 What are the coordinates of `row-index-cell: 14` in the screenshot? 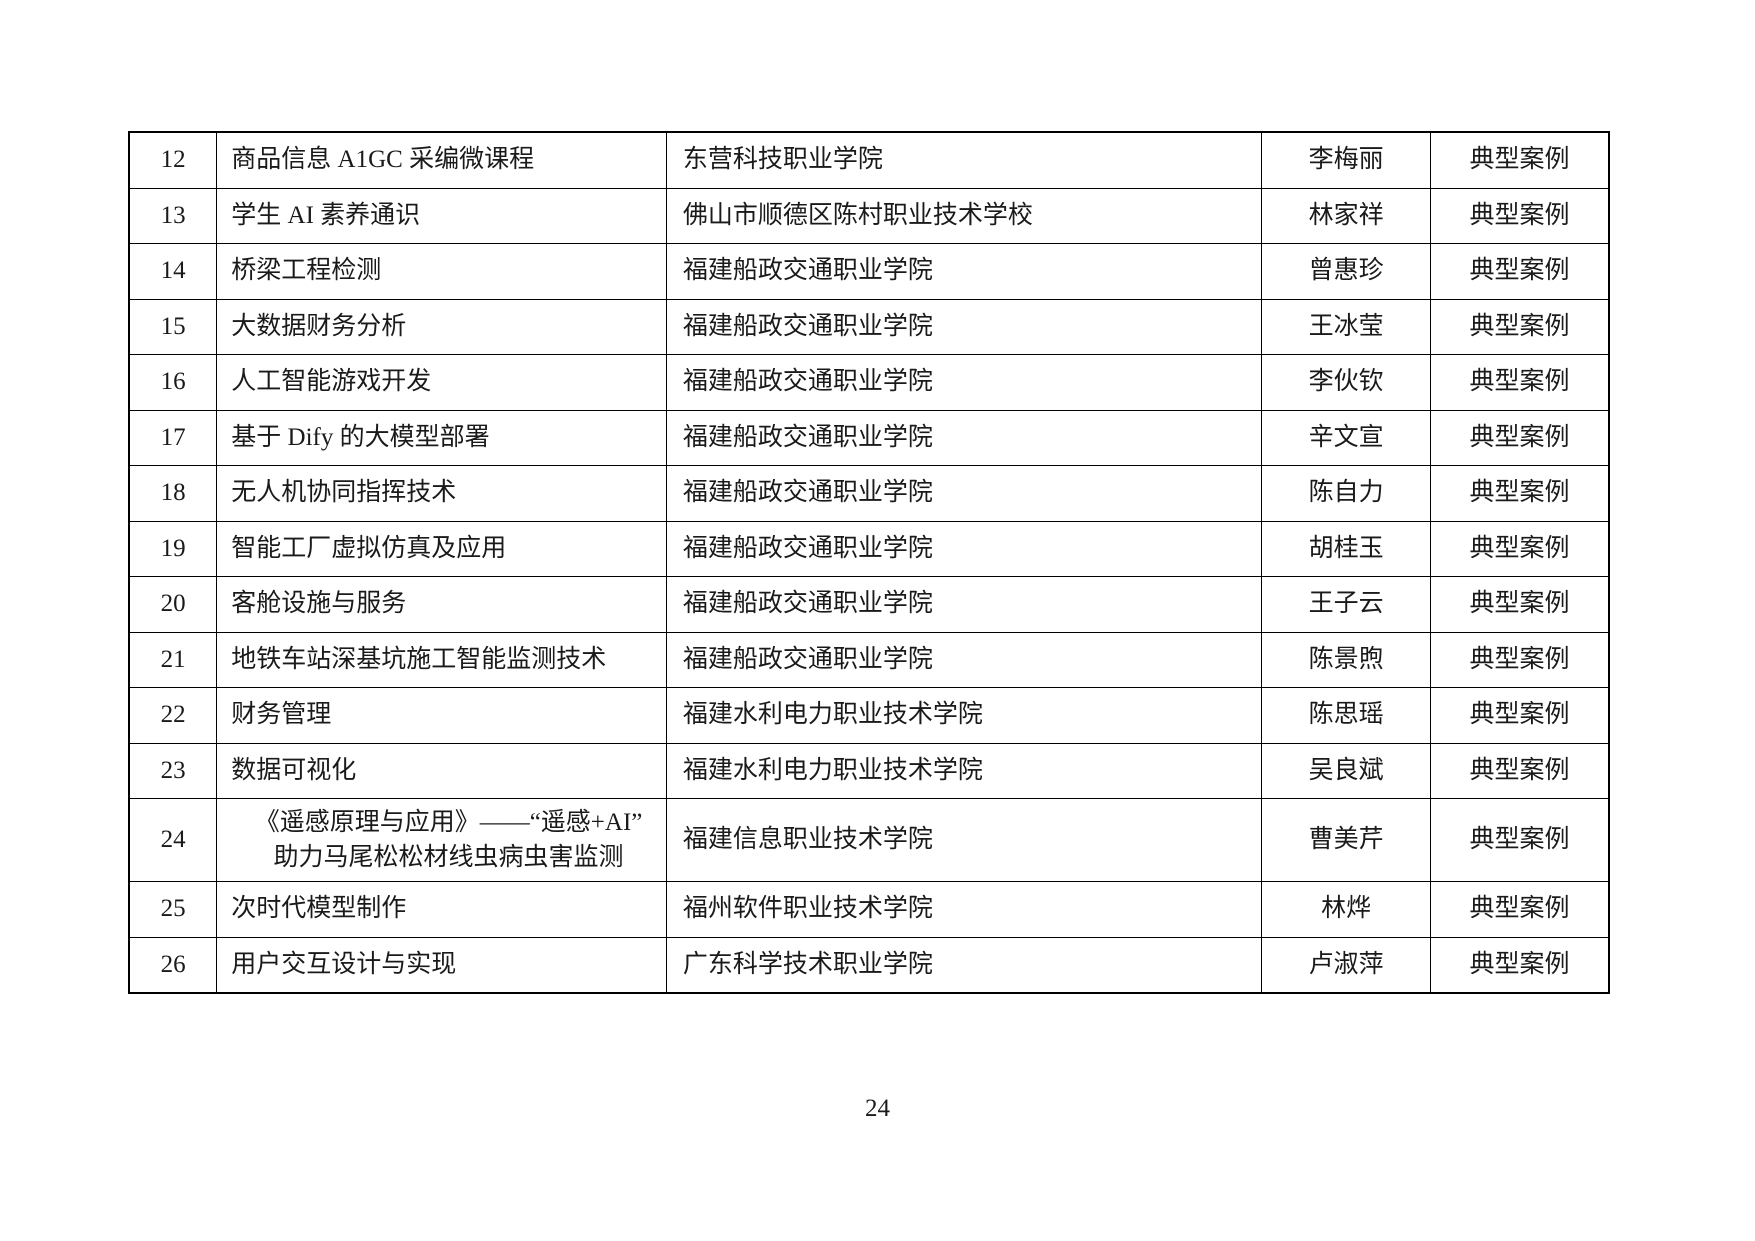 It's located at (173, 271).